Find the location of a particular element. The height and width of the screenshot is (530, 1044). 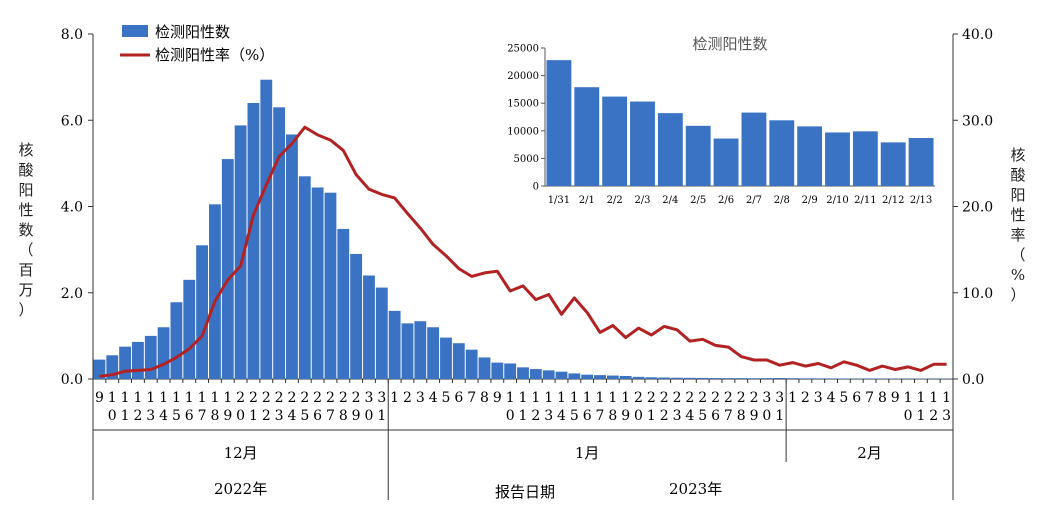

x-tick-label: 4 is located at coordinates (831, 398).